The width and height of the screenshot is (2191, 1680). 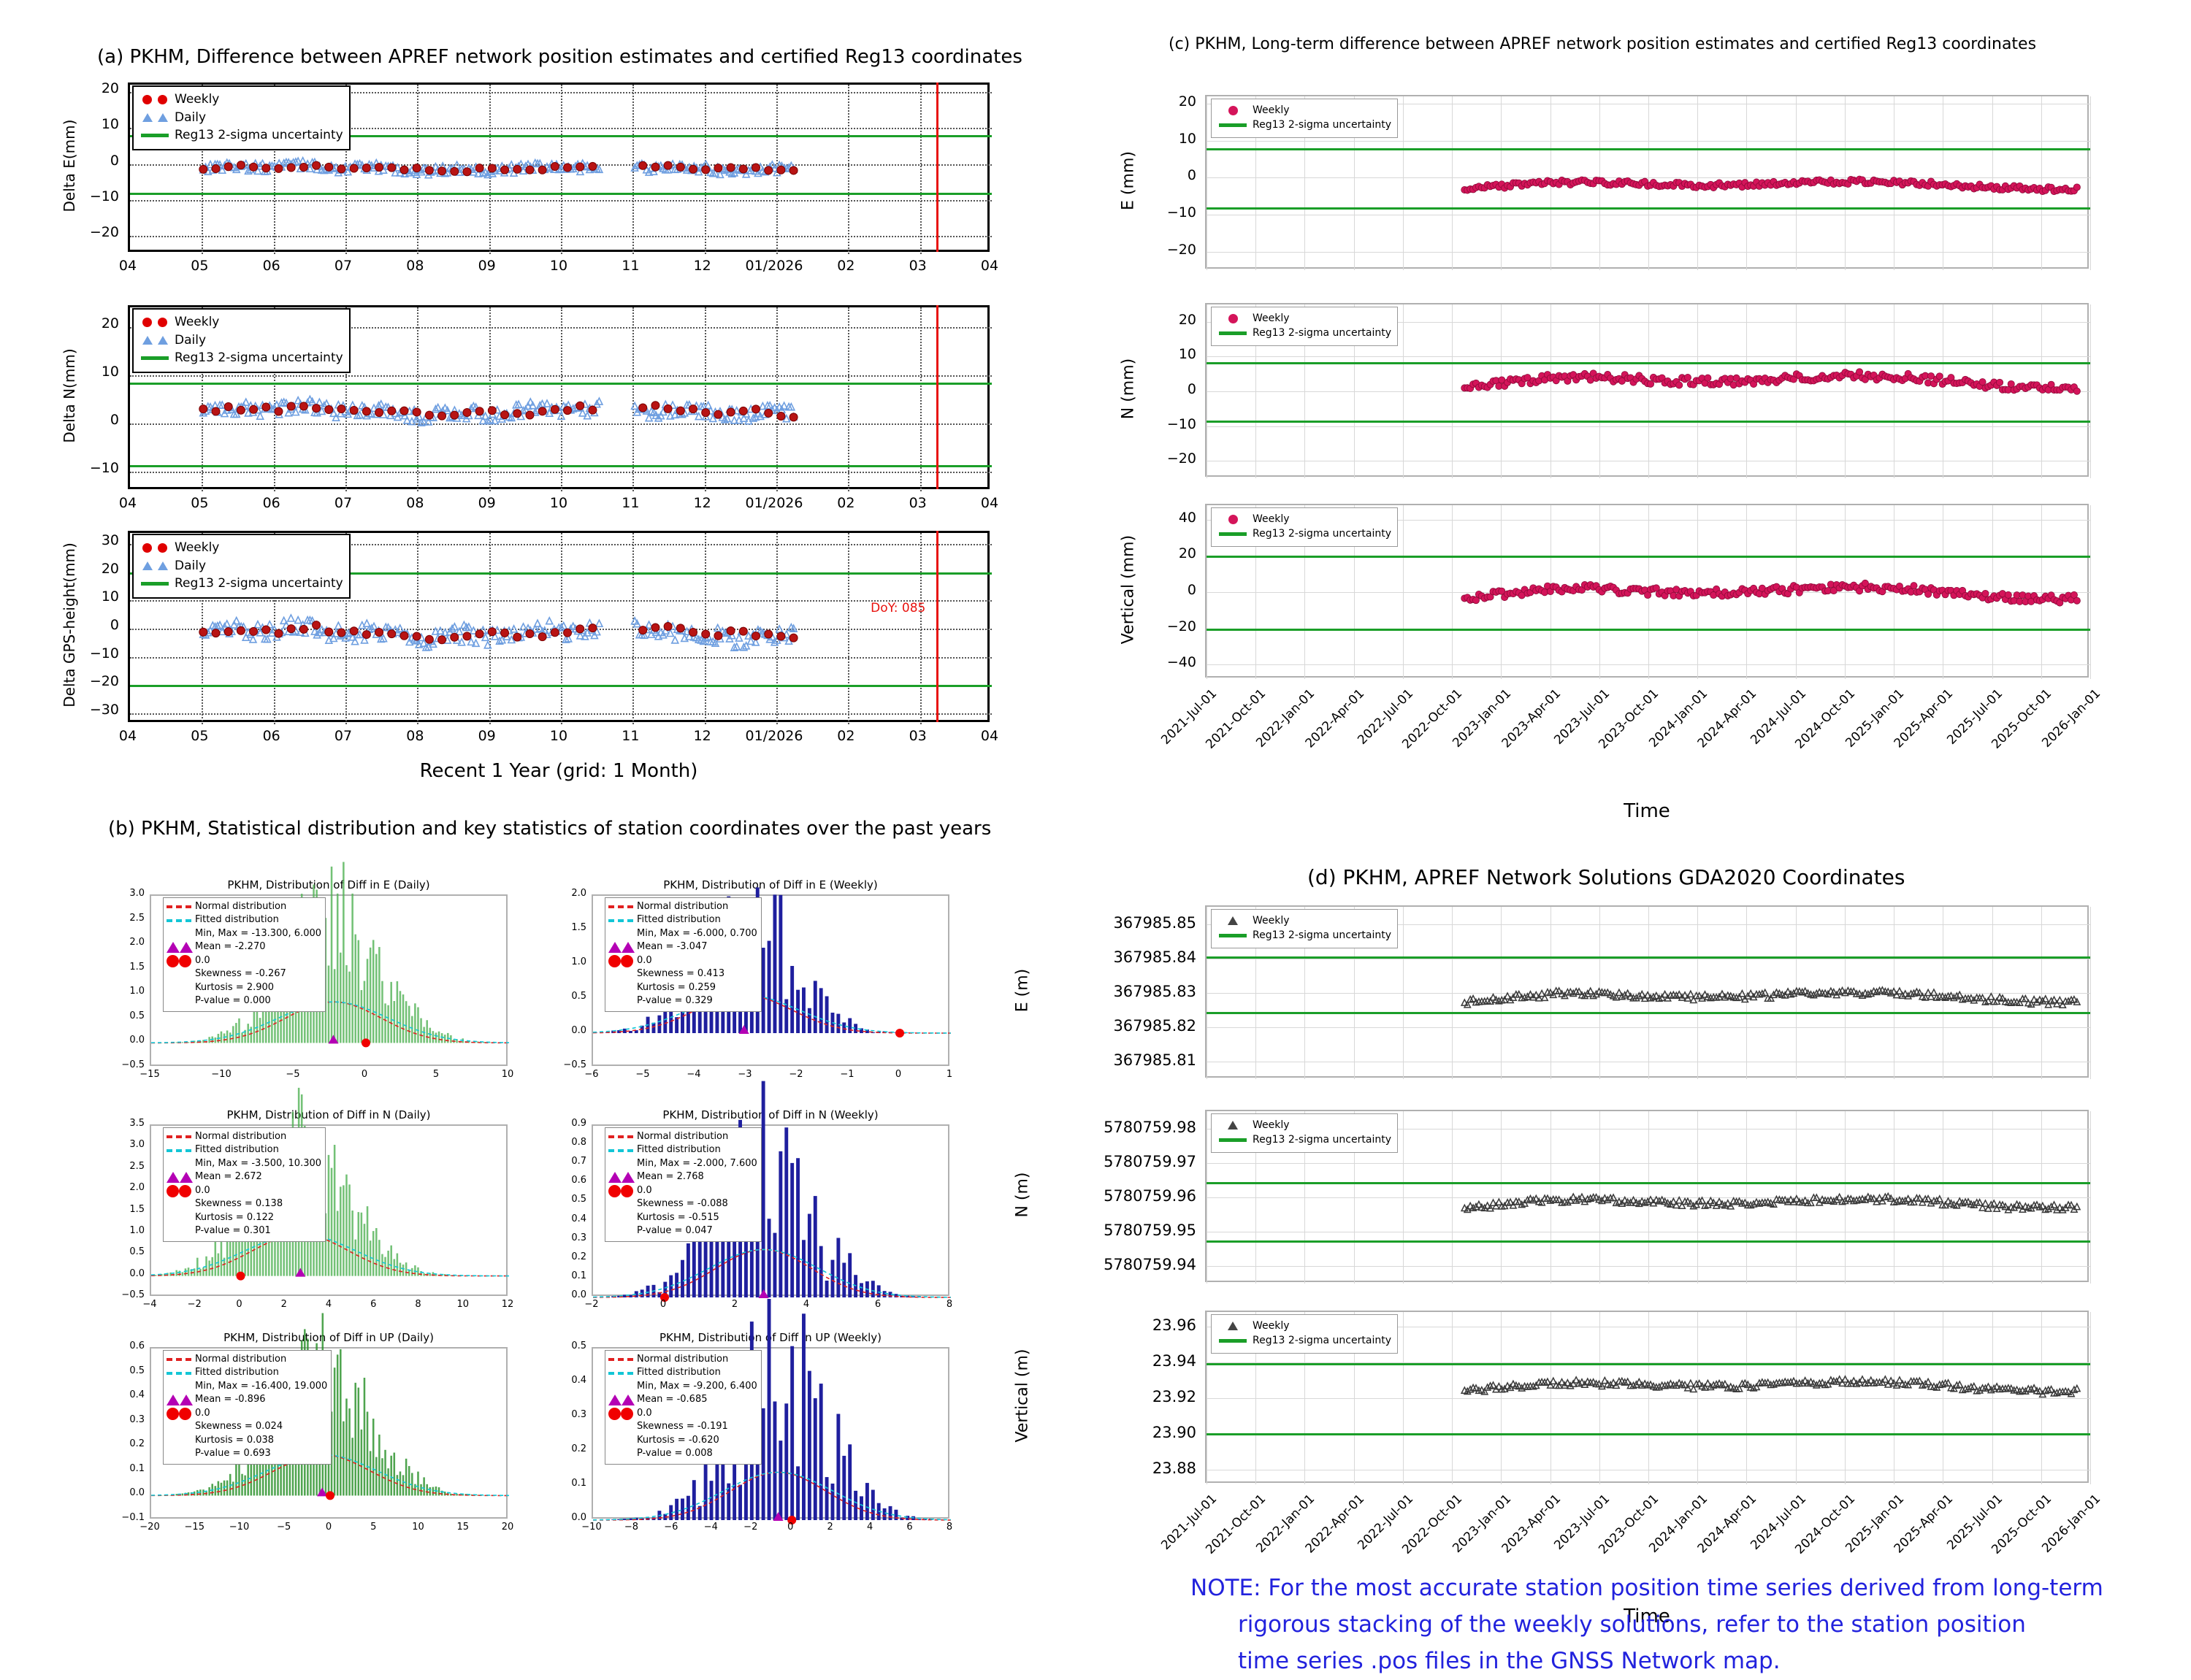 I want to click on legend-sigma: Reg13 2-sigma uncertainty, so click(x=241, y=358).